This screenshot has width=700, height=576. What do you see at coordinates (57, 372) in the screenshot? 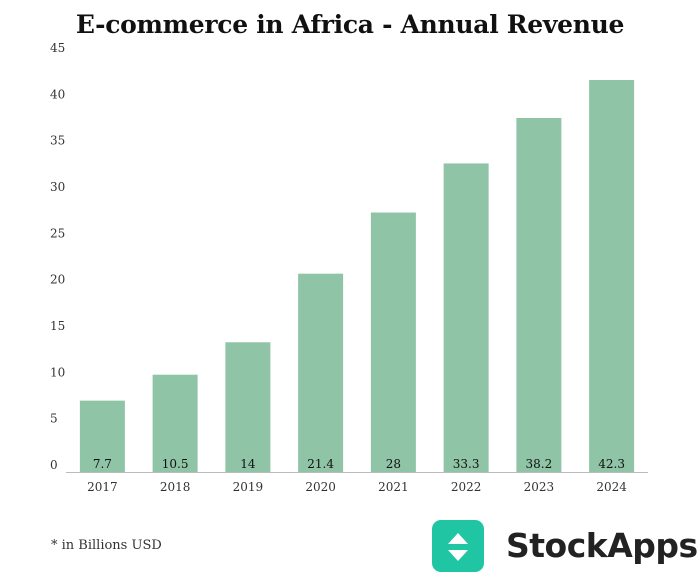
I see `y-tick-label: 10` at bounding box center [57, 372].